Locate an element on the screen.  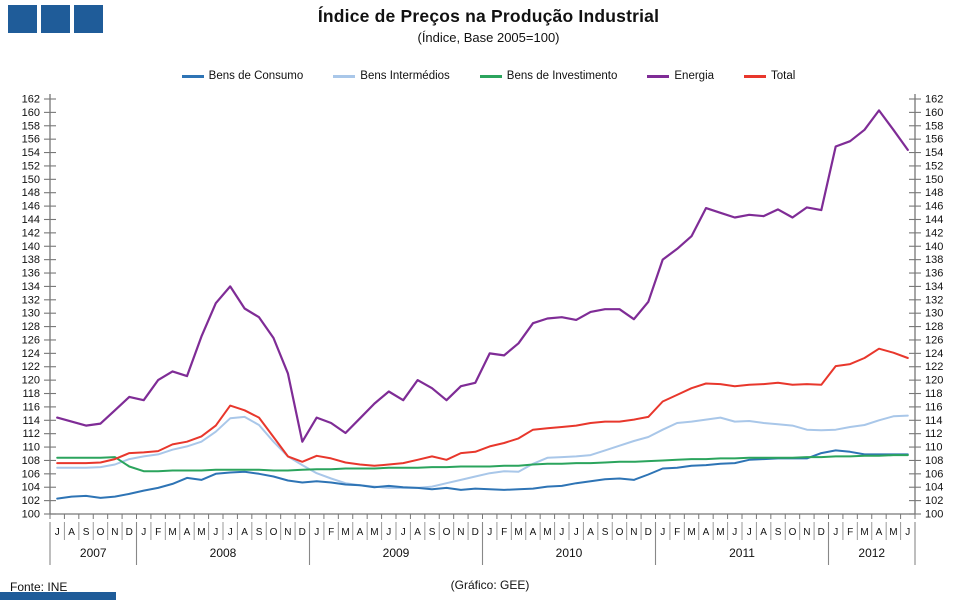
y-tick-label-left: 128 is located at coordinates (31, 327).